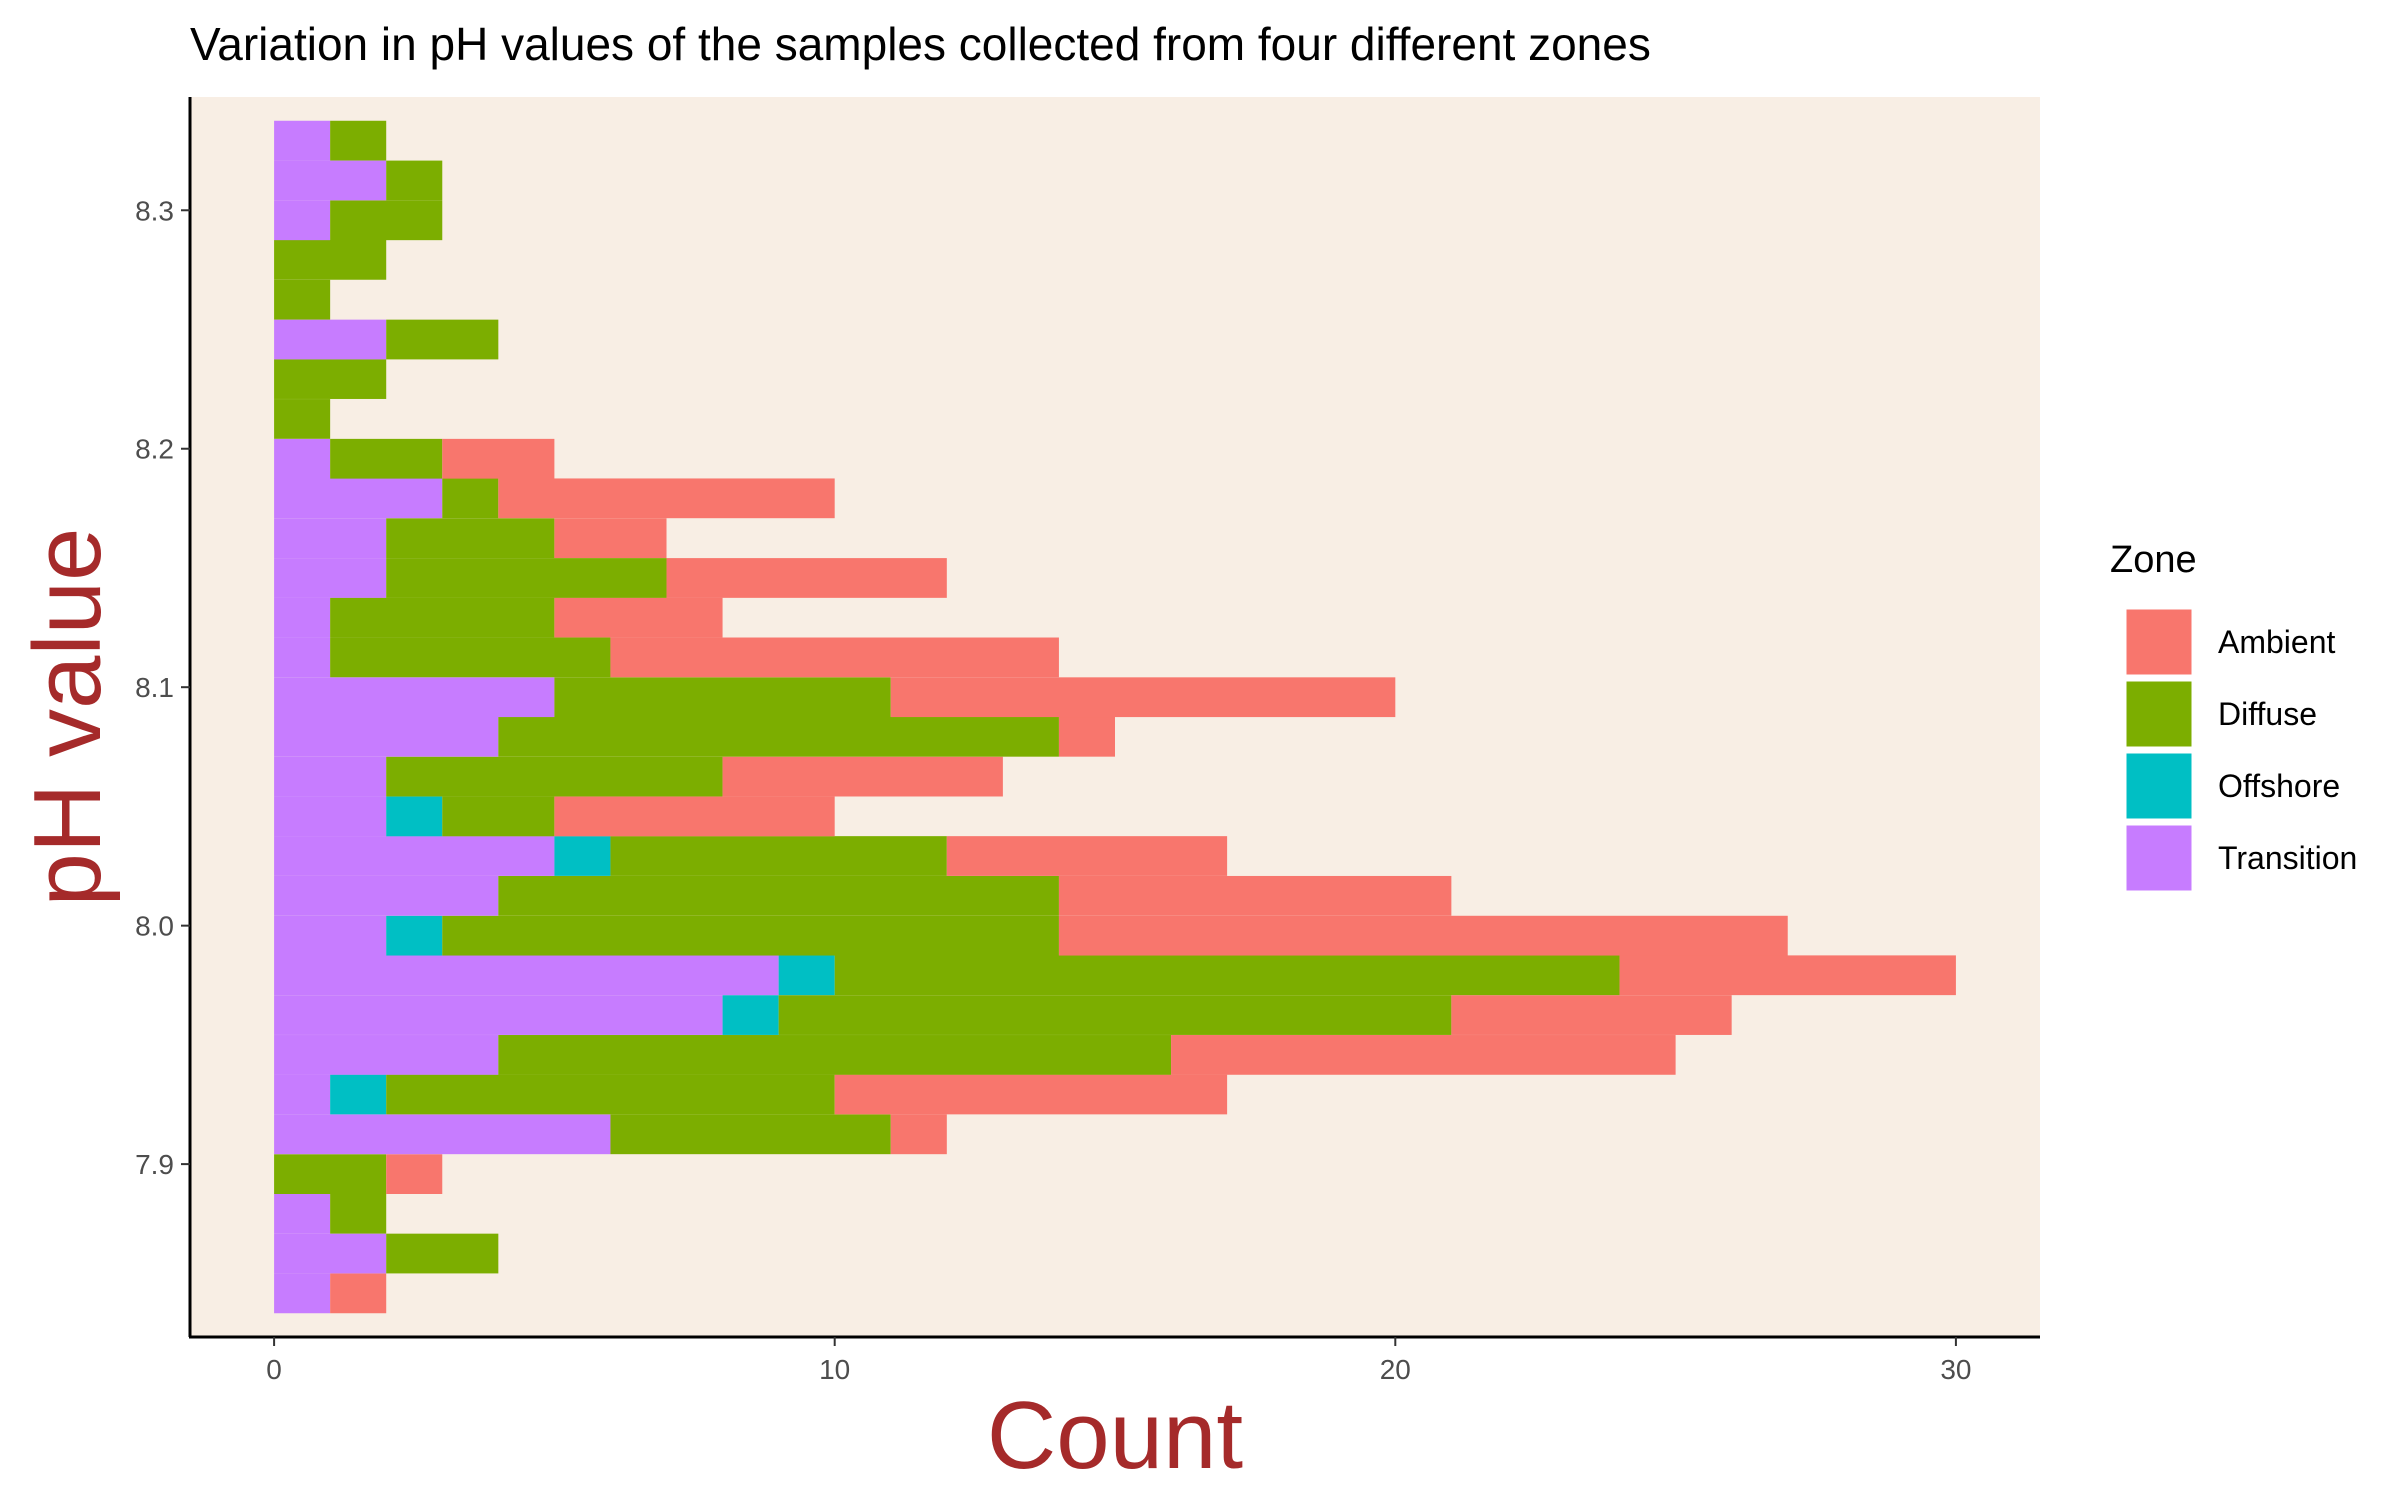 This screenshot has height=1505, width=2400. What do you see at coordinates (1955, 1369) in the screenshot?
I see `x-tick-label: 30` at bounding box center [1955, 1369].